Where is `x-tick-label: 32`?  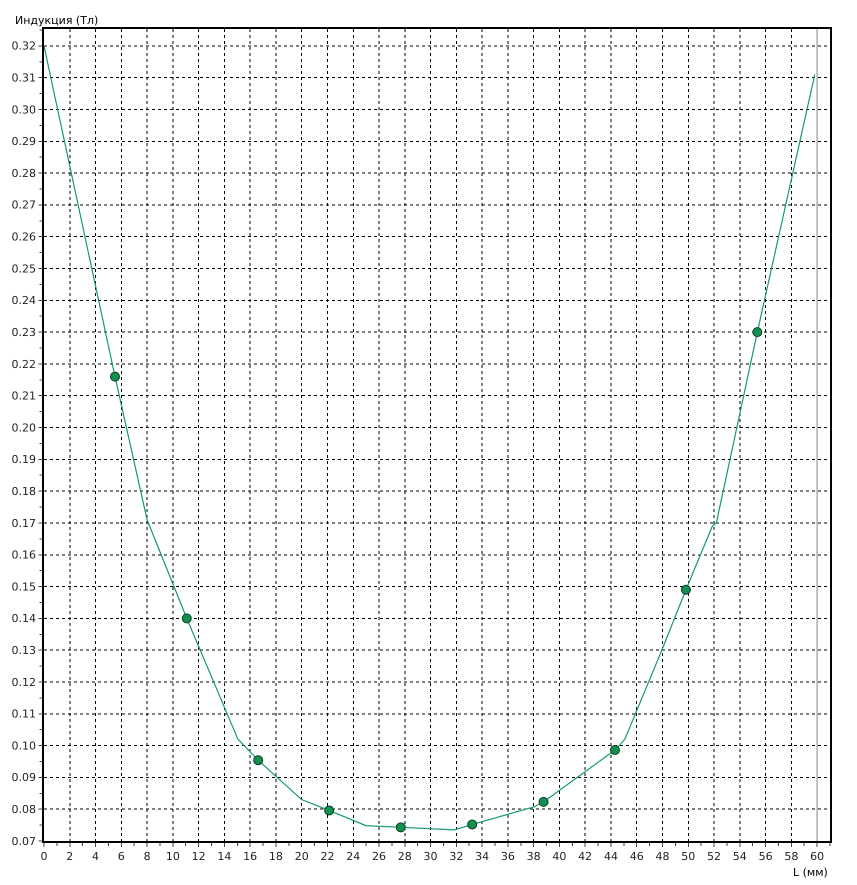
x-tick-label: 32 is located at coordinates (456, 856).